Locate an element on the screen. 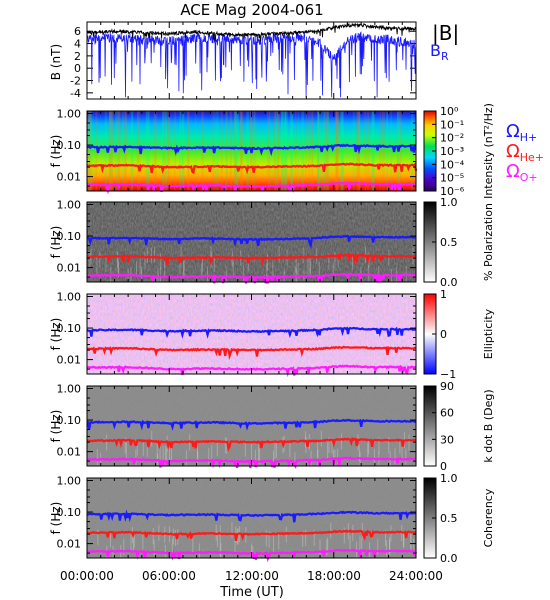 The height and width of the screenshot is (600, 550). field-y-label: B (nT) is located at coordinates (56, 62).